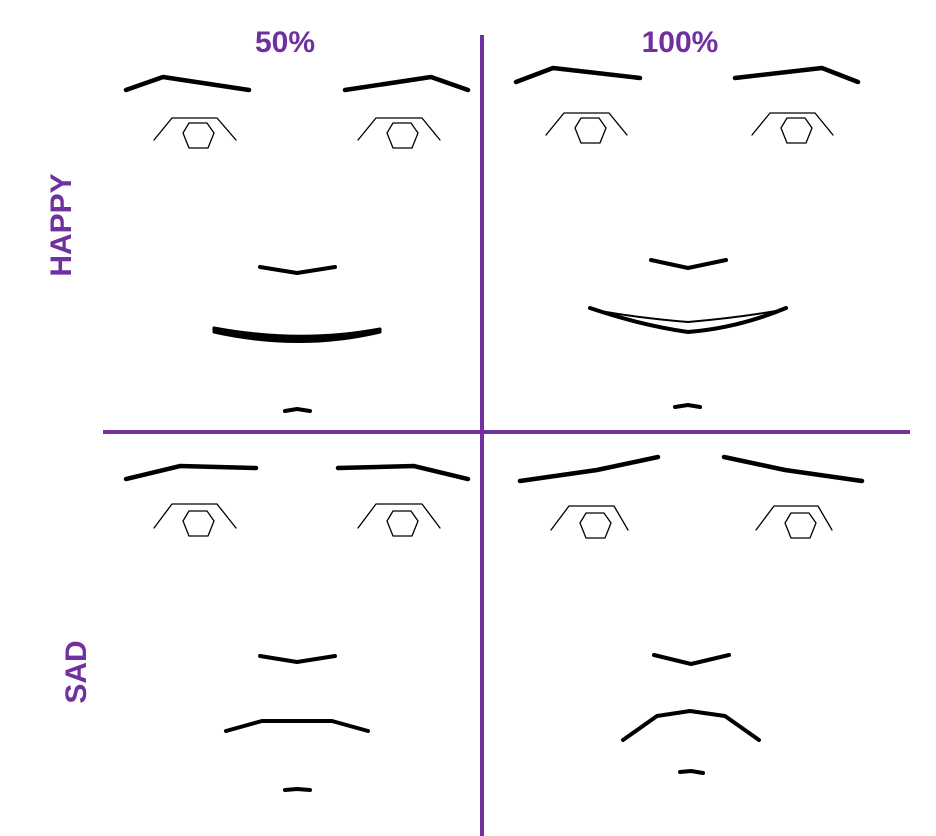 Image resolution: width=936 pixels, height=836 pixels. Describe the element at coordinates (285, 42) in the screenshot. I see `column-label-50: 50%` at that location.